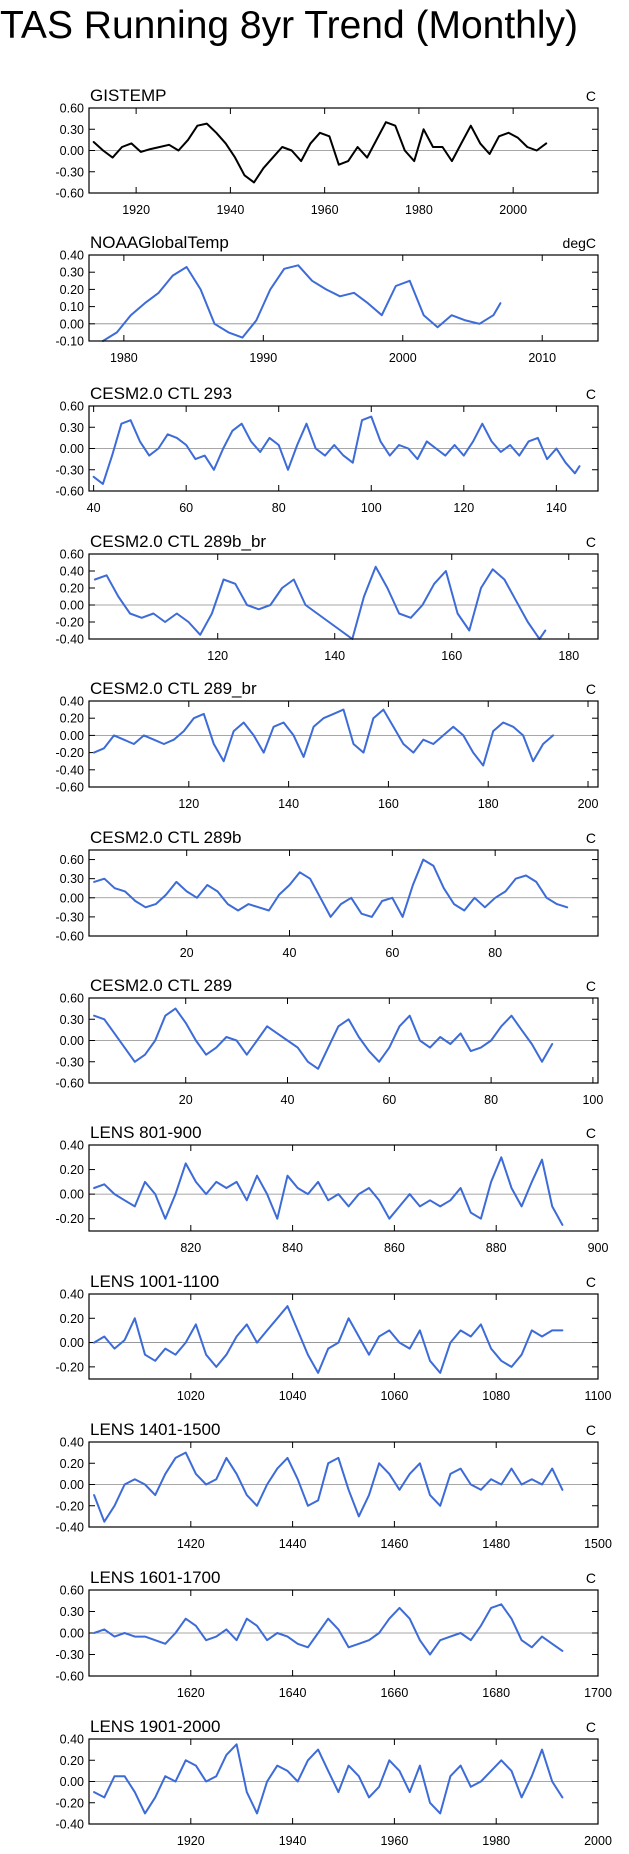  What do you see at coordinates (394, 1693) in the screenshot?
I see `x-tick-label: 1660` at bounding box center [394, 1693].